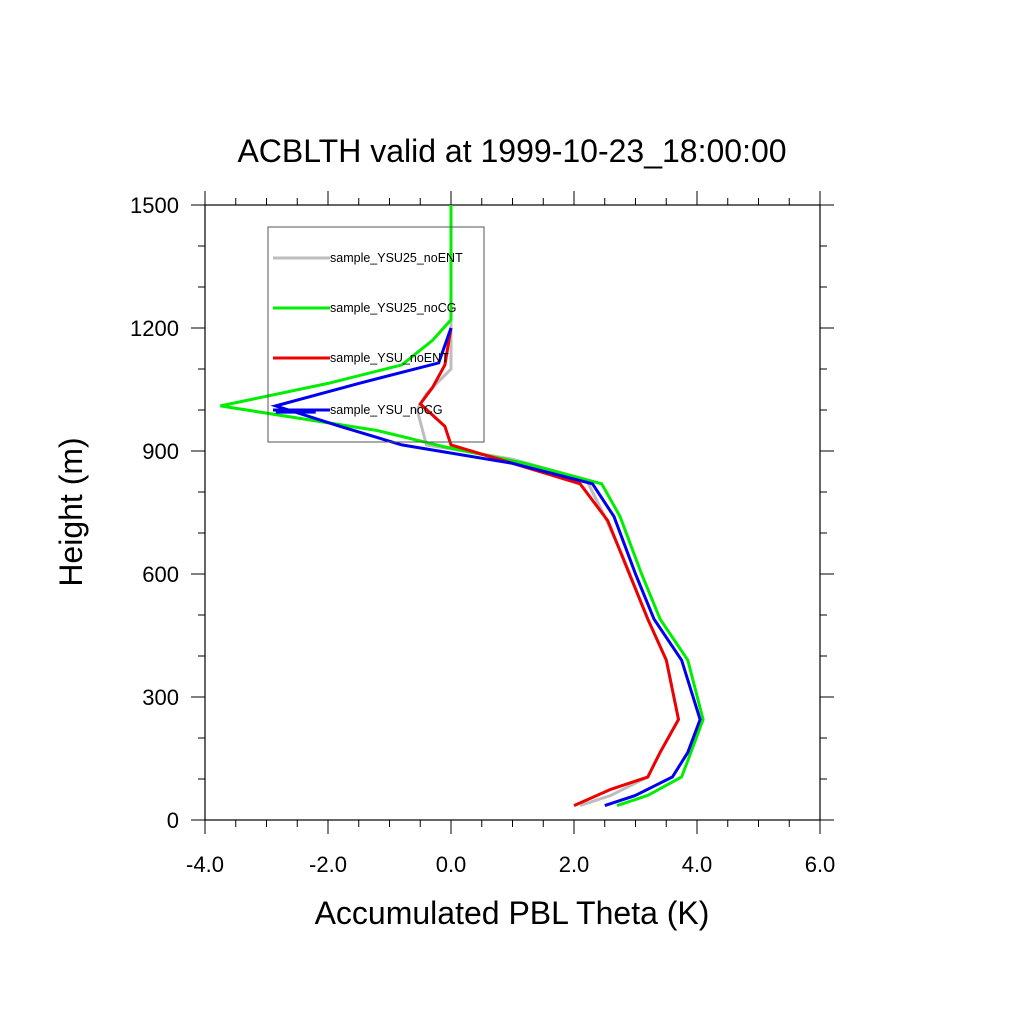 The width and height of the screenshot is (1024, 1024). I want to click on series-line-sample-ysu-noent, so click(549, 567).